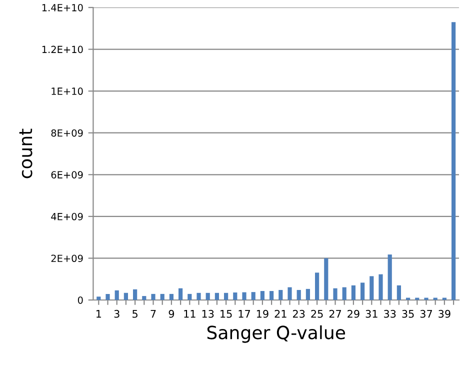  I want to click on y-tick-label: 8E+09, so click(67, 133).